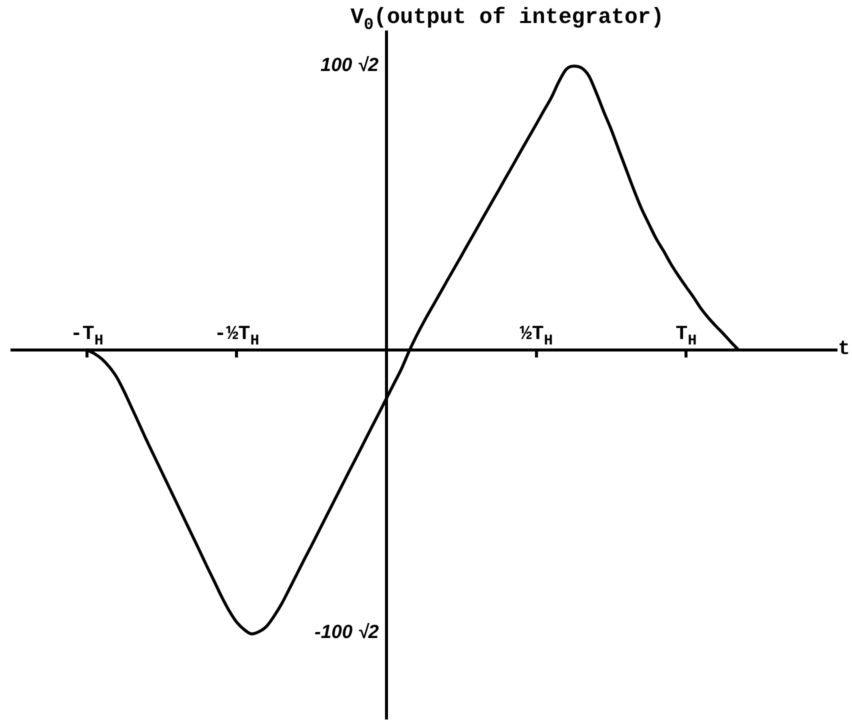  Describe the element at coordinates (686, 336) in the screenshot. I see `x-tick-label: T$_{H}$` at that location.